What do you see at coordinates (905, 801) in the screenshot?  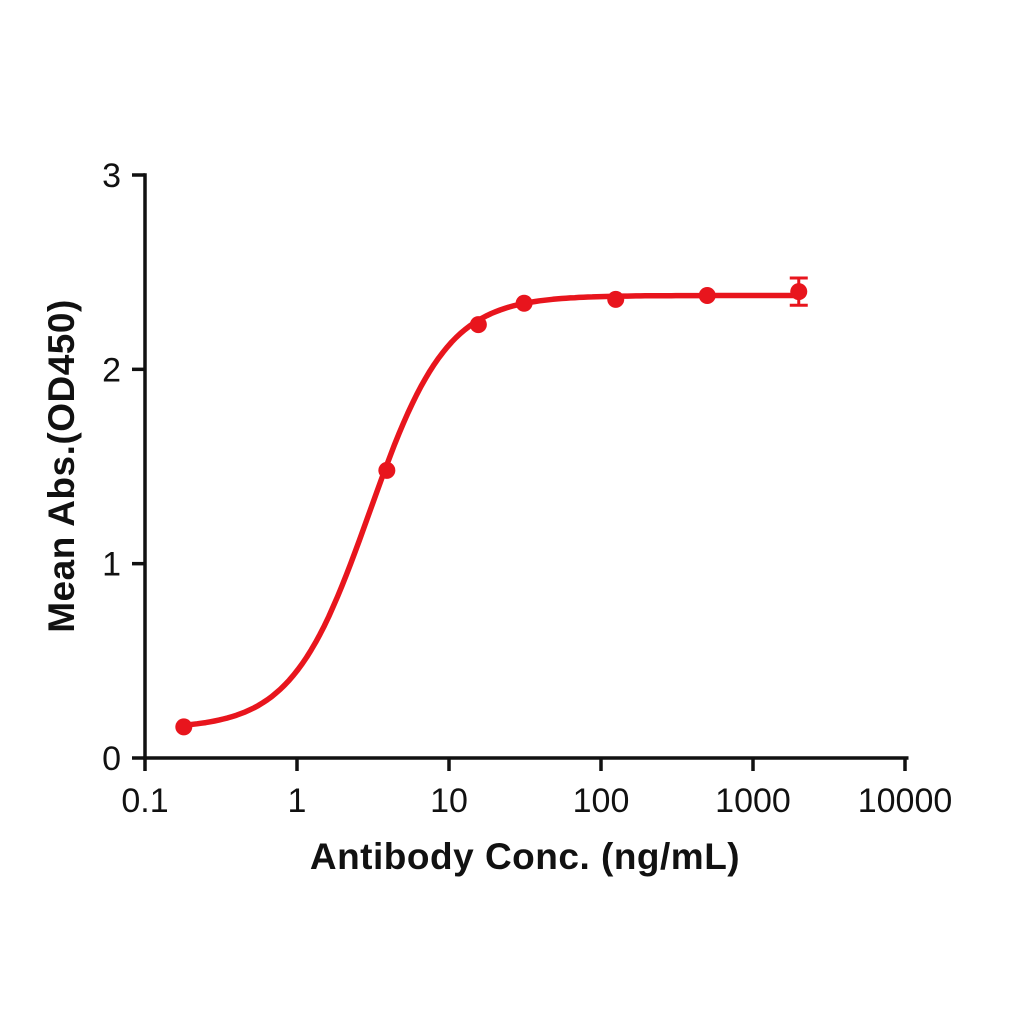 I see `x-tick-label: 10000` at bounding box center [905, 801].